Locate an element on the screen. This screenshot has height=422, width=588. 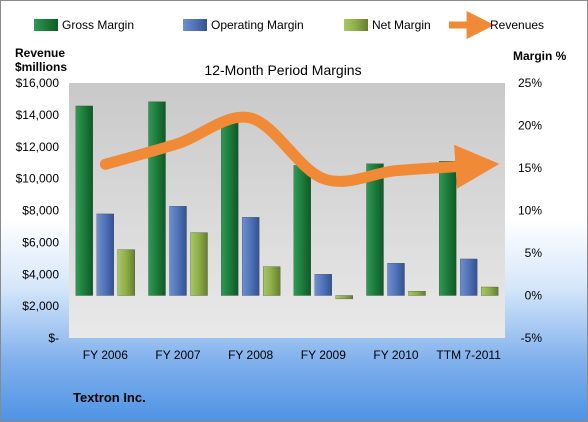
left-tick-label: $- is located at coordinates (53, 338).